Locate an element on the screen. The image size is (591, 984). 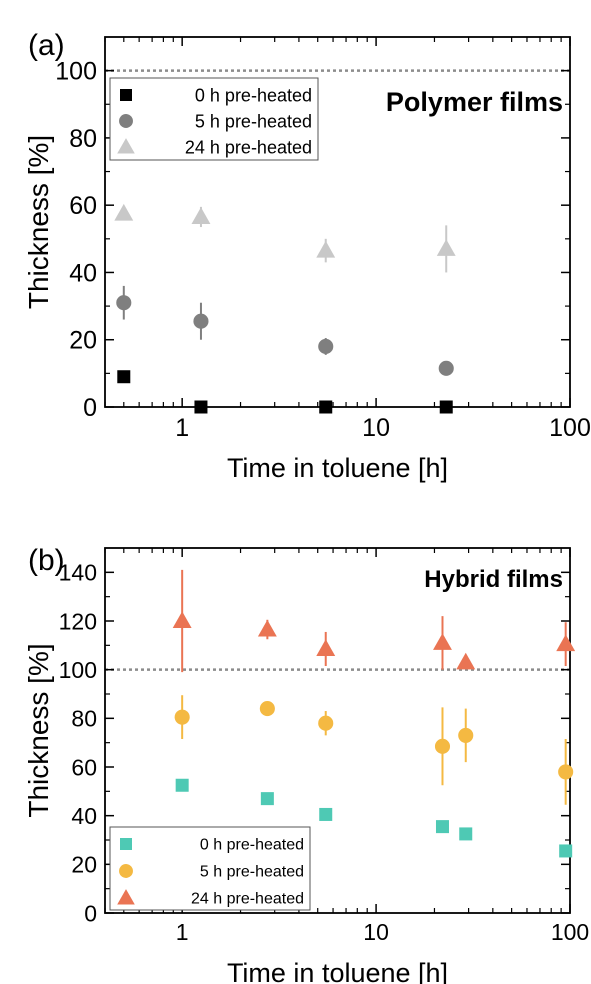
y-tick-label: 120 is located at coordinates (78, 621).